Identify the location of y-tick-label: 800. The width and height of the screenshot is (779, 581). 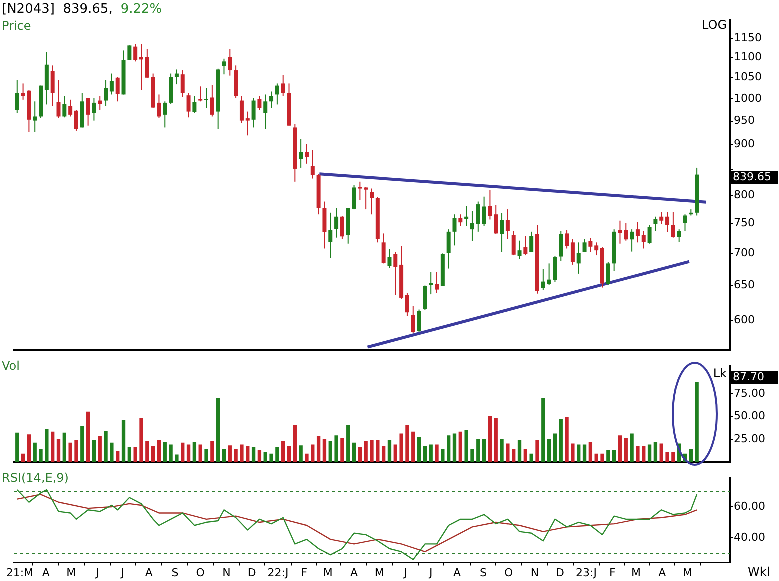
(744, 195).